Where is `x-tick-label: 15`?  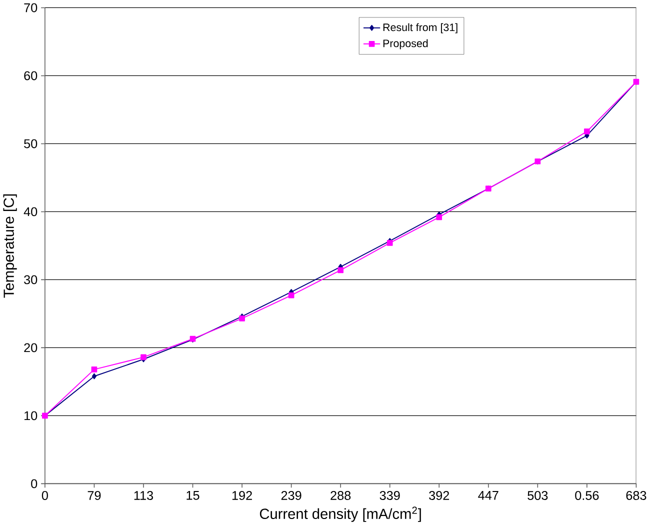 x-tick-label: 15 is located at coordinates (193, 495).